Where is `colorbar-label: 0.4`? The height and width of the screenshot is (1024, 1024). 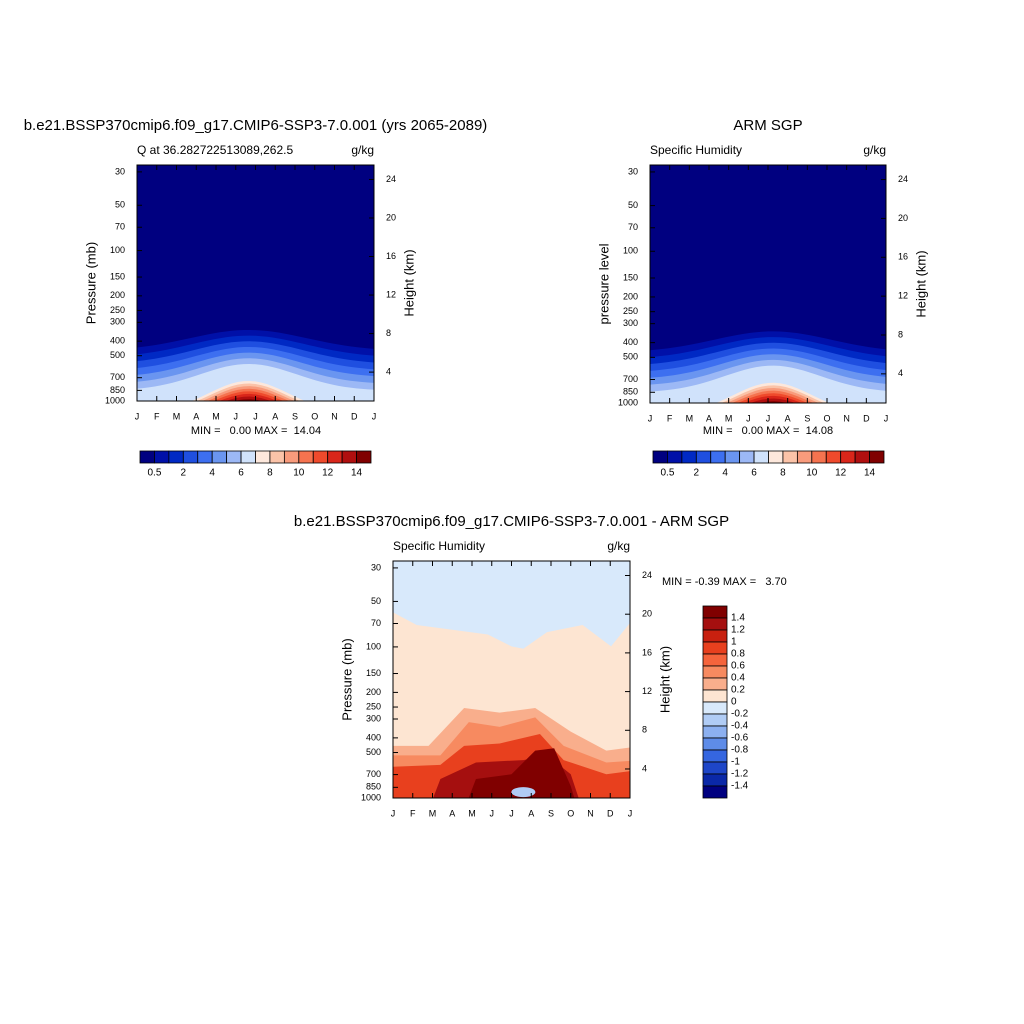 colorbar-label: 0.4 is located at coordinates (738, 678).